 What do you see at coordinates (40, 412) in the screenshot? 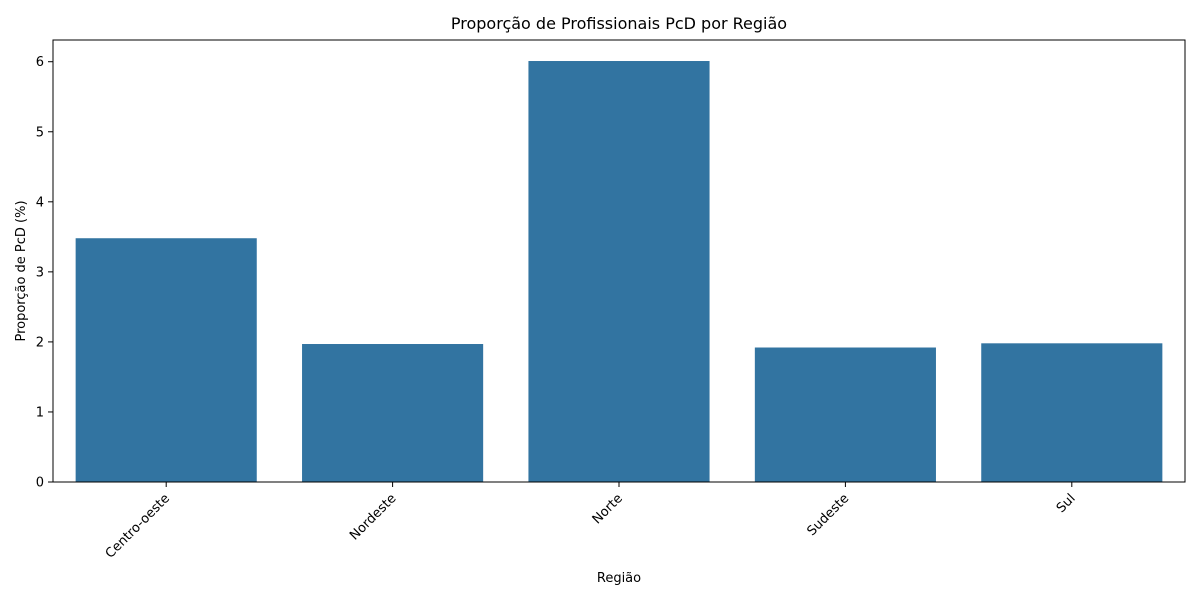
I see `y-tick-label: 1` at bounding box center [40, 412].